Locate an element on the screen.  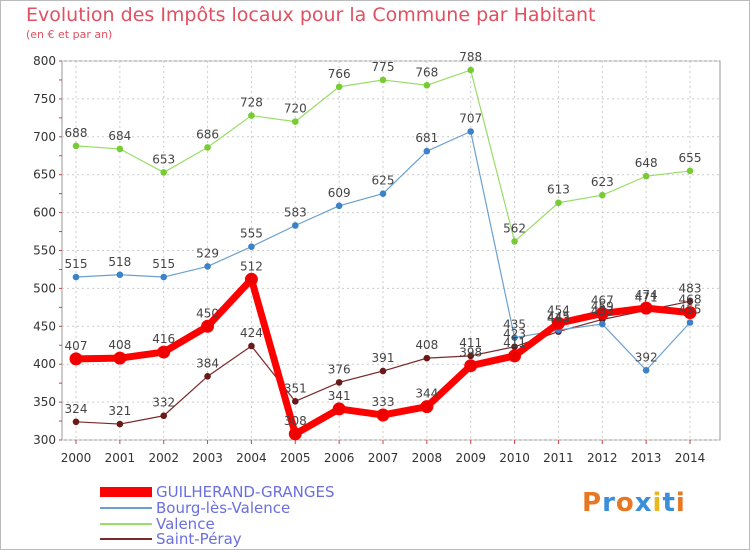
y-tick-label: 800 is located at coordinates (44, 61).